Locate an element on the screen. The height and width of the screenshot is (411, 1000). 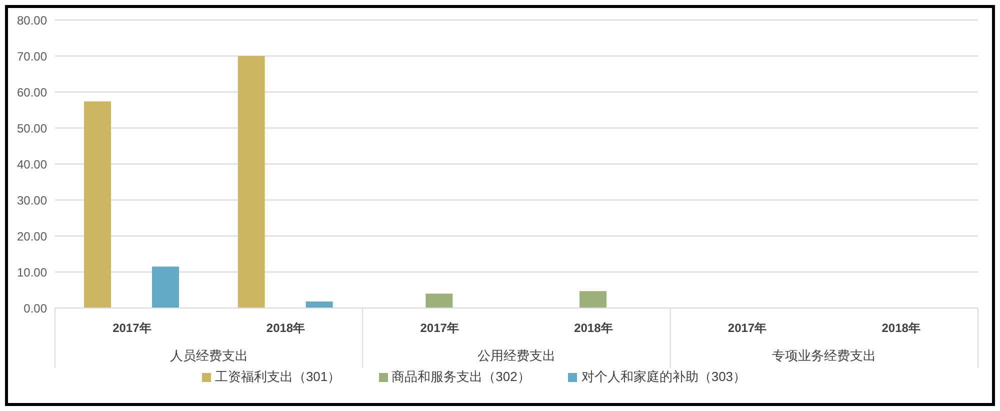
y-tick-label: 60.00 is located at coordinates (32, 92).